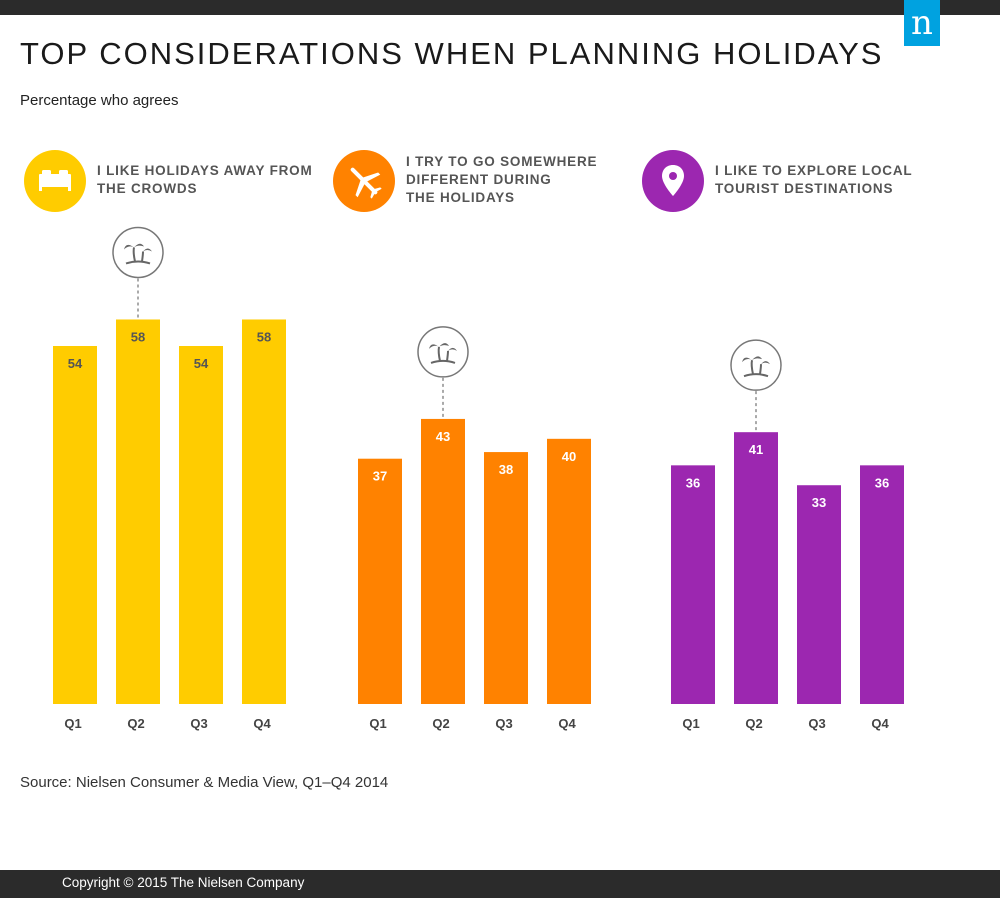 This screenshot has width=1000, height=898. What do you see at coordinates (500, 884) in the screenshot?
I see `footer-bar: Copyright © 2015 The Nielsen Company` at bounding box center [500, 884].